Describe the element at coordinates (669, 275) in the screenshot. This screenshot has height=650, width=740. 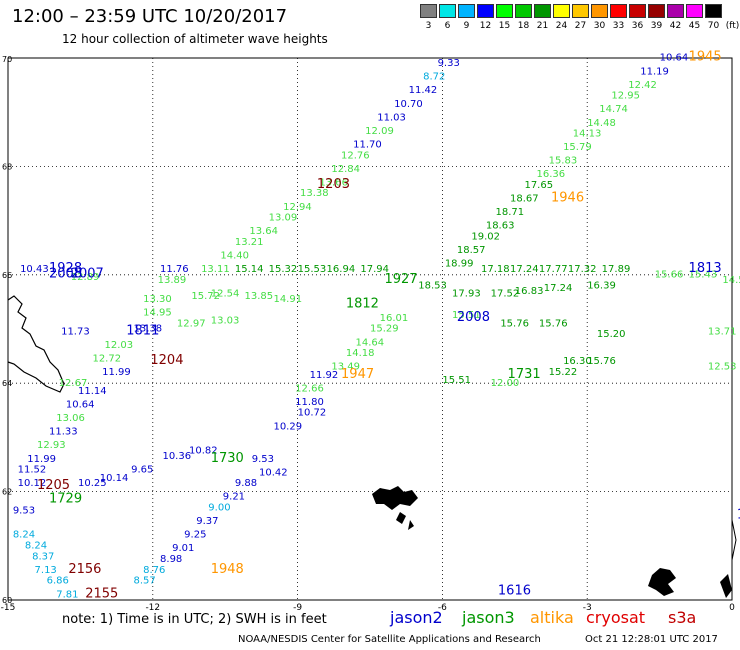
I see `wave-height-label: 15.66` at that location.